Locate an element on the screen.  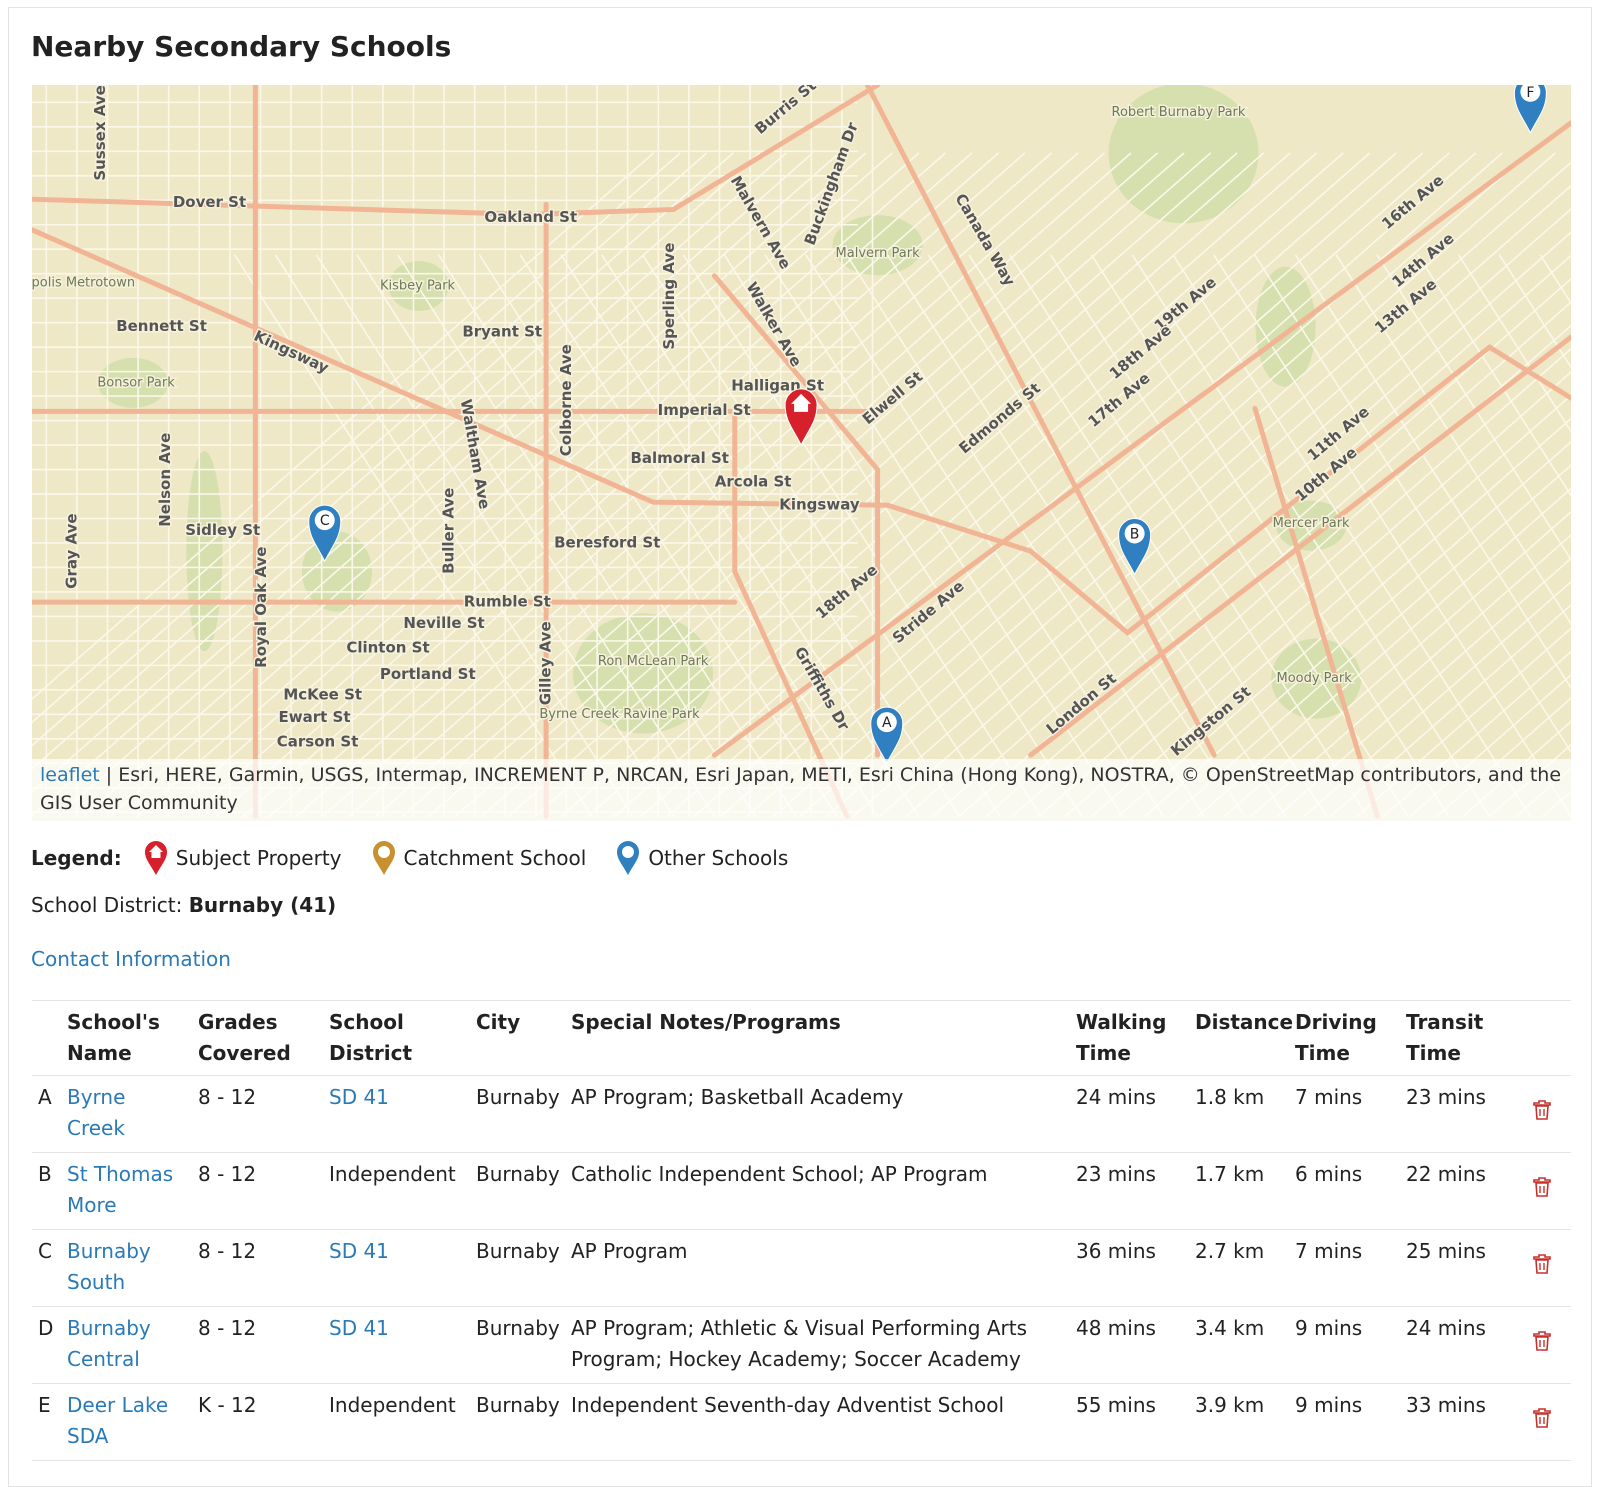
marker-label: A is located at coordinates (887, 723).